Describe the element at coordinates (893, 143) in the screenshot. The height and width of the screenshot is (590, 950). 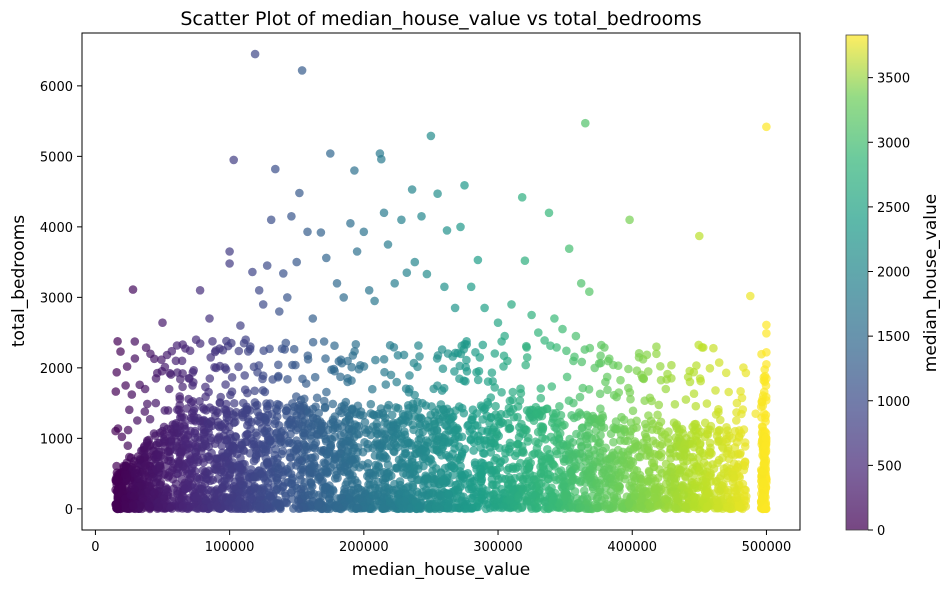
I see `colorbar-tick-label: 3000` at that location.